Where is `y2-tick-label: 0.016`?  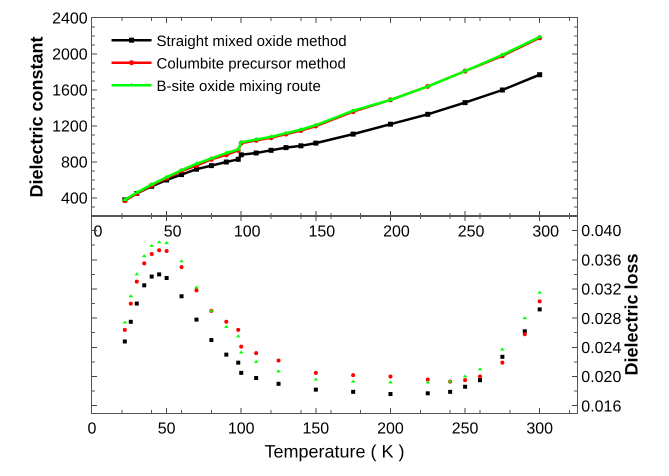 y2-tick-label: 0.016 is located at coordinates (601, 407).